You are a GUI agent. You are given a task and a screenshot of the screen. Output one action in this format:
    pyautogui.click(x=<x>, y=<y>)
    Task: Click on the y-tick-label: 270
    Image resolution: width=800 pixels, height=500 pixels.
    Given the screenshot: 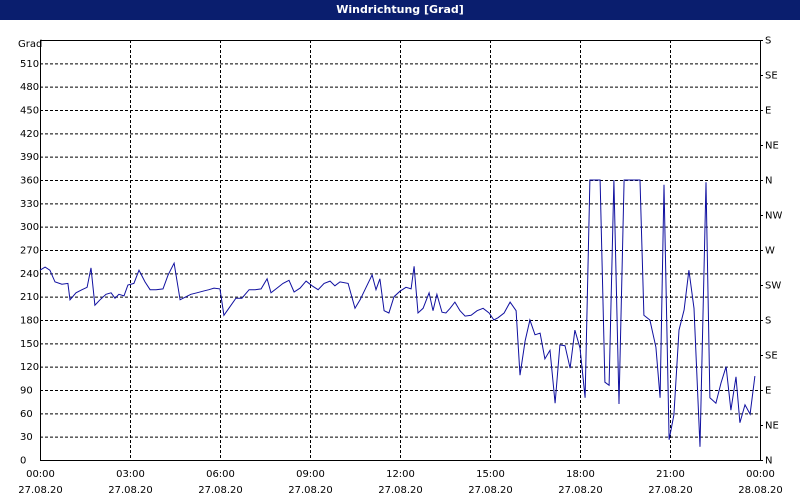 What is the action you would take?
    pyautogui.click(x=29, y=251)
    